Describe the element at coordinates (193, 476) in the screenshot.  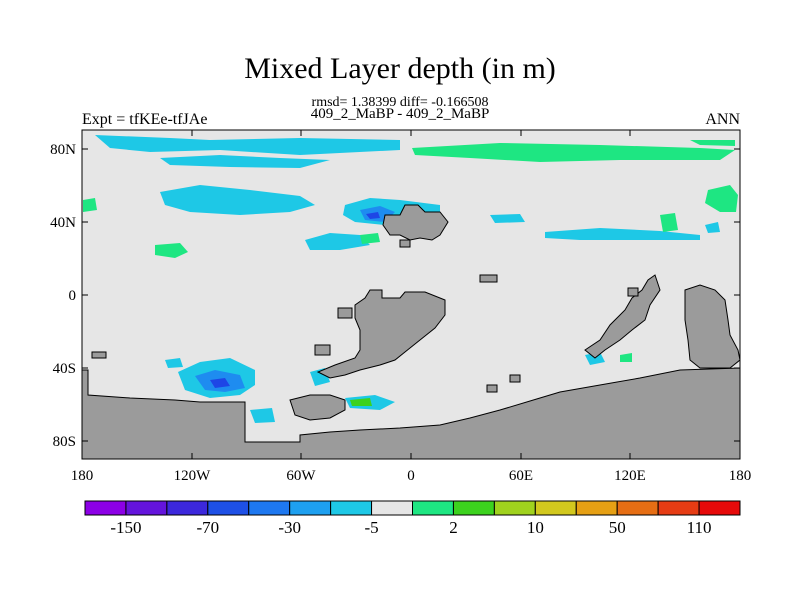
I see `lon-label: 120W` at that location.